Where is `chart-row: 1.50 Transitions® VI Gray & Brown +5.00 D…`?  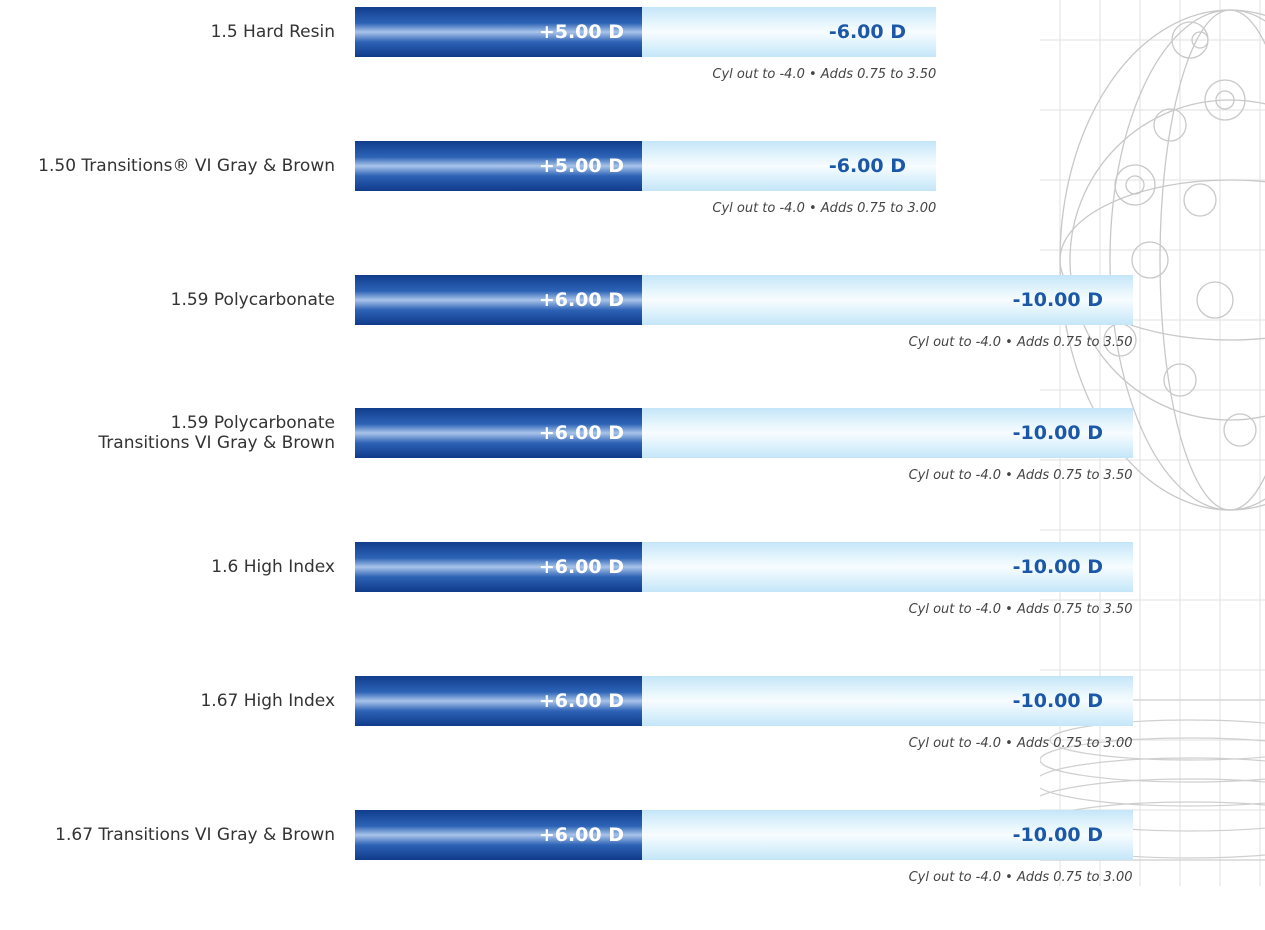 chart-row: 1.50 Transitions® VI Gray & Brown +5.00 D… is located at coordinates (632, 201).